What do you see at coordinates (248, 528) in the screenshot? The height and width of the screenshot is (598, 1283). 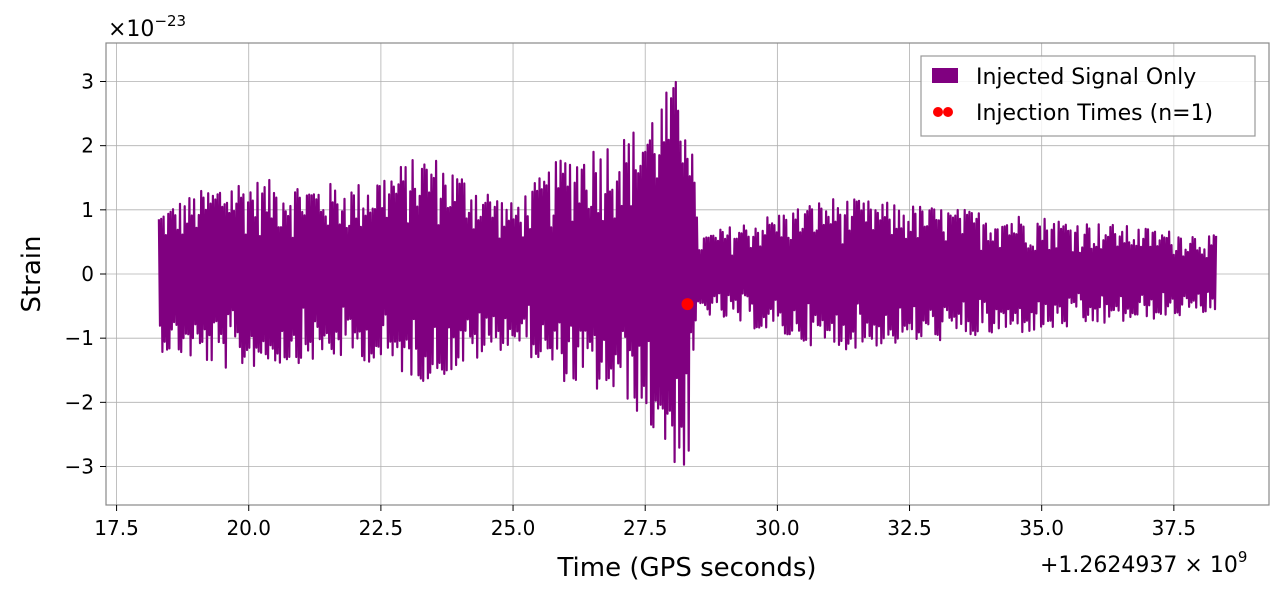 I see `x-tick-label: 20.0` at bounding box center [248, 528].